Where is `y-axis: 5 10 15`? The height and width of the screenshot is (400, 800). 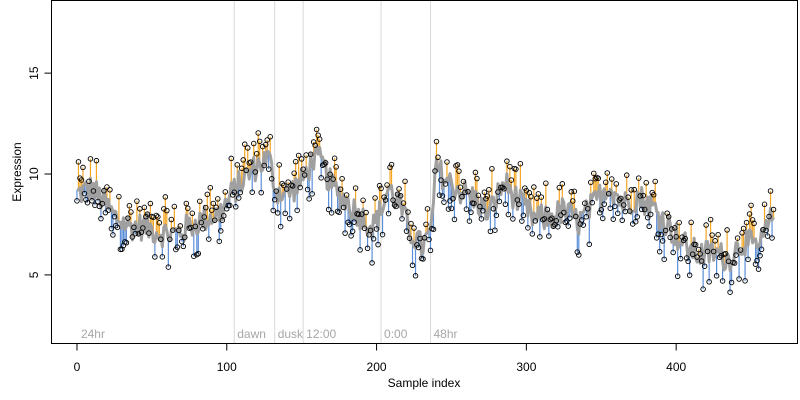 y-axis: 5 10 15 is located at coordinates (39, 172).